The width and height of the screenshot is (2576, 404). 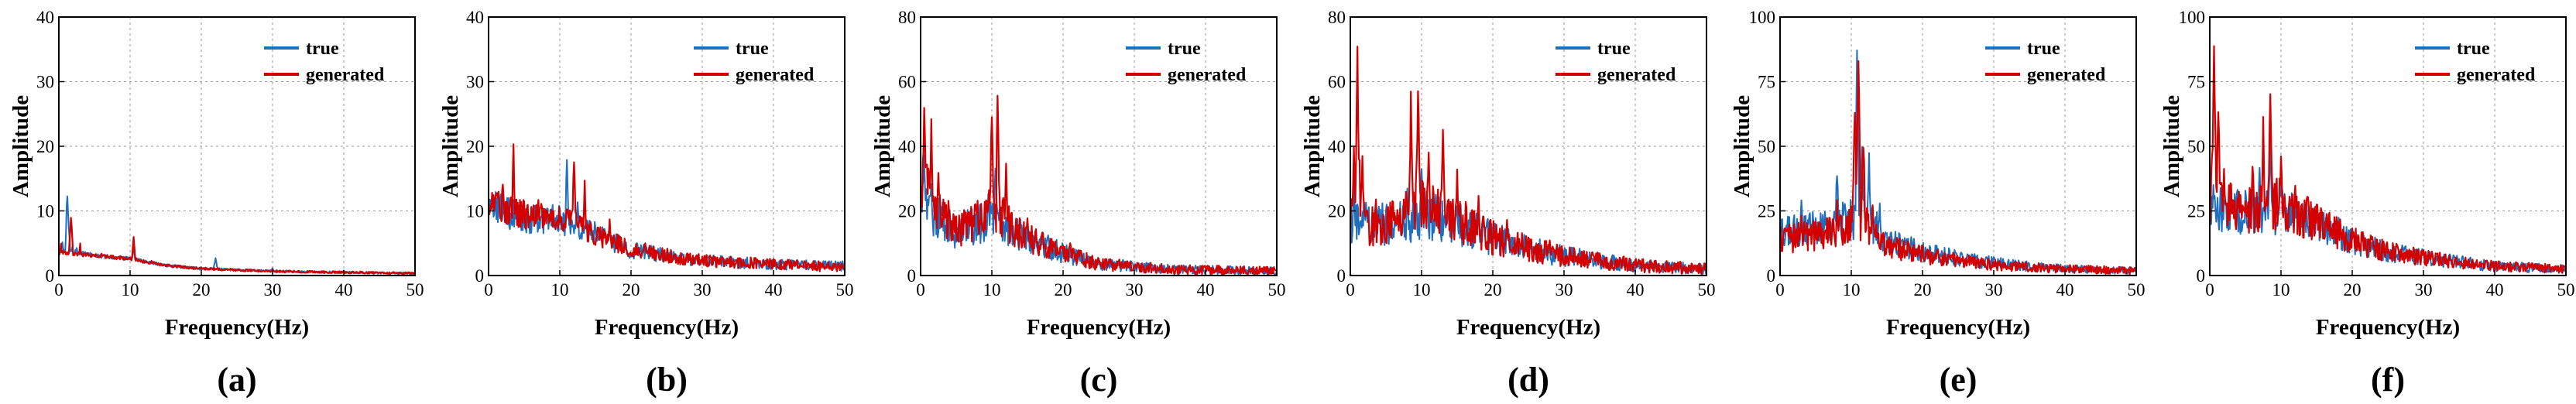 I want to click on panel-caption: (b), so click(x=667, y=380).